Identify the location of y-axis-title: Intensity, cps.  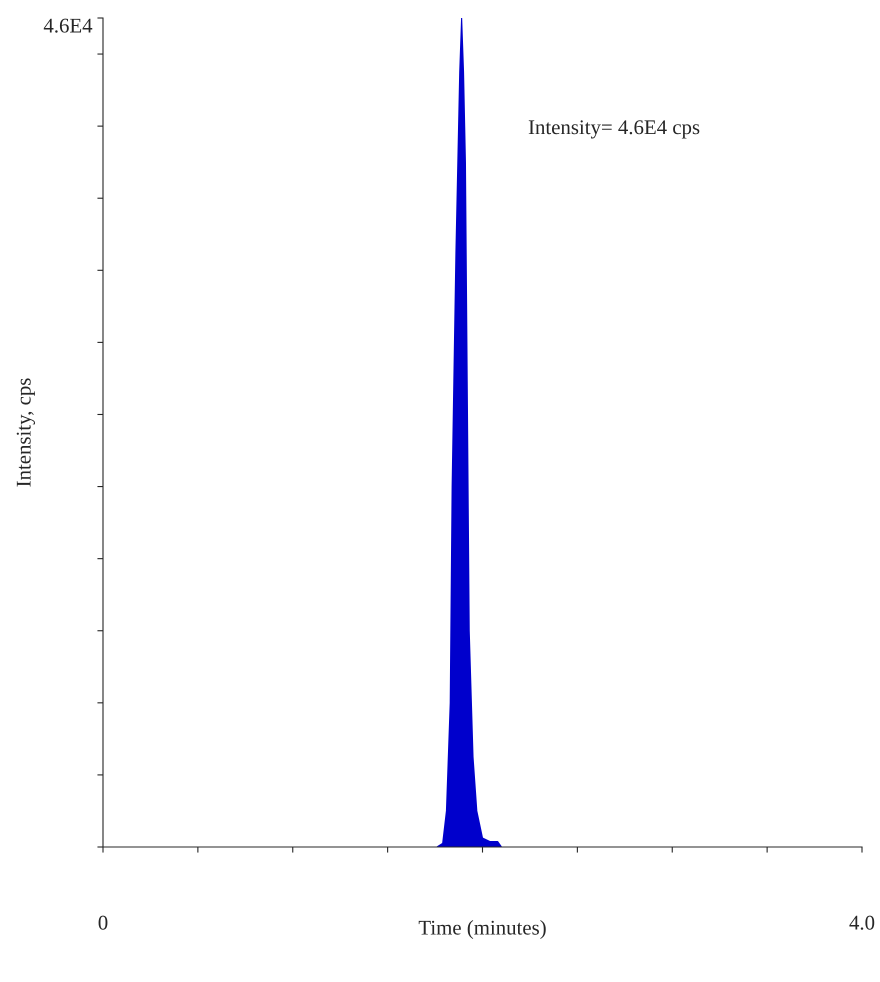
(25, 432).